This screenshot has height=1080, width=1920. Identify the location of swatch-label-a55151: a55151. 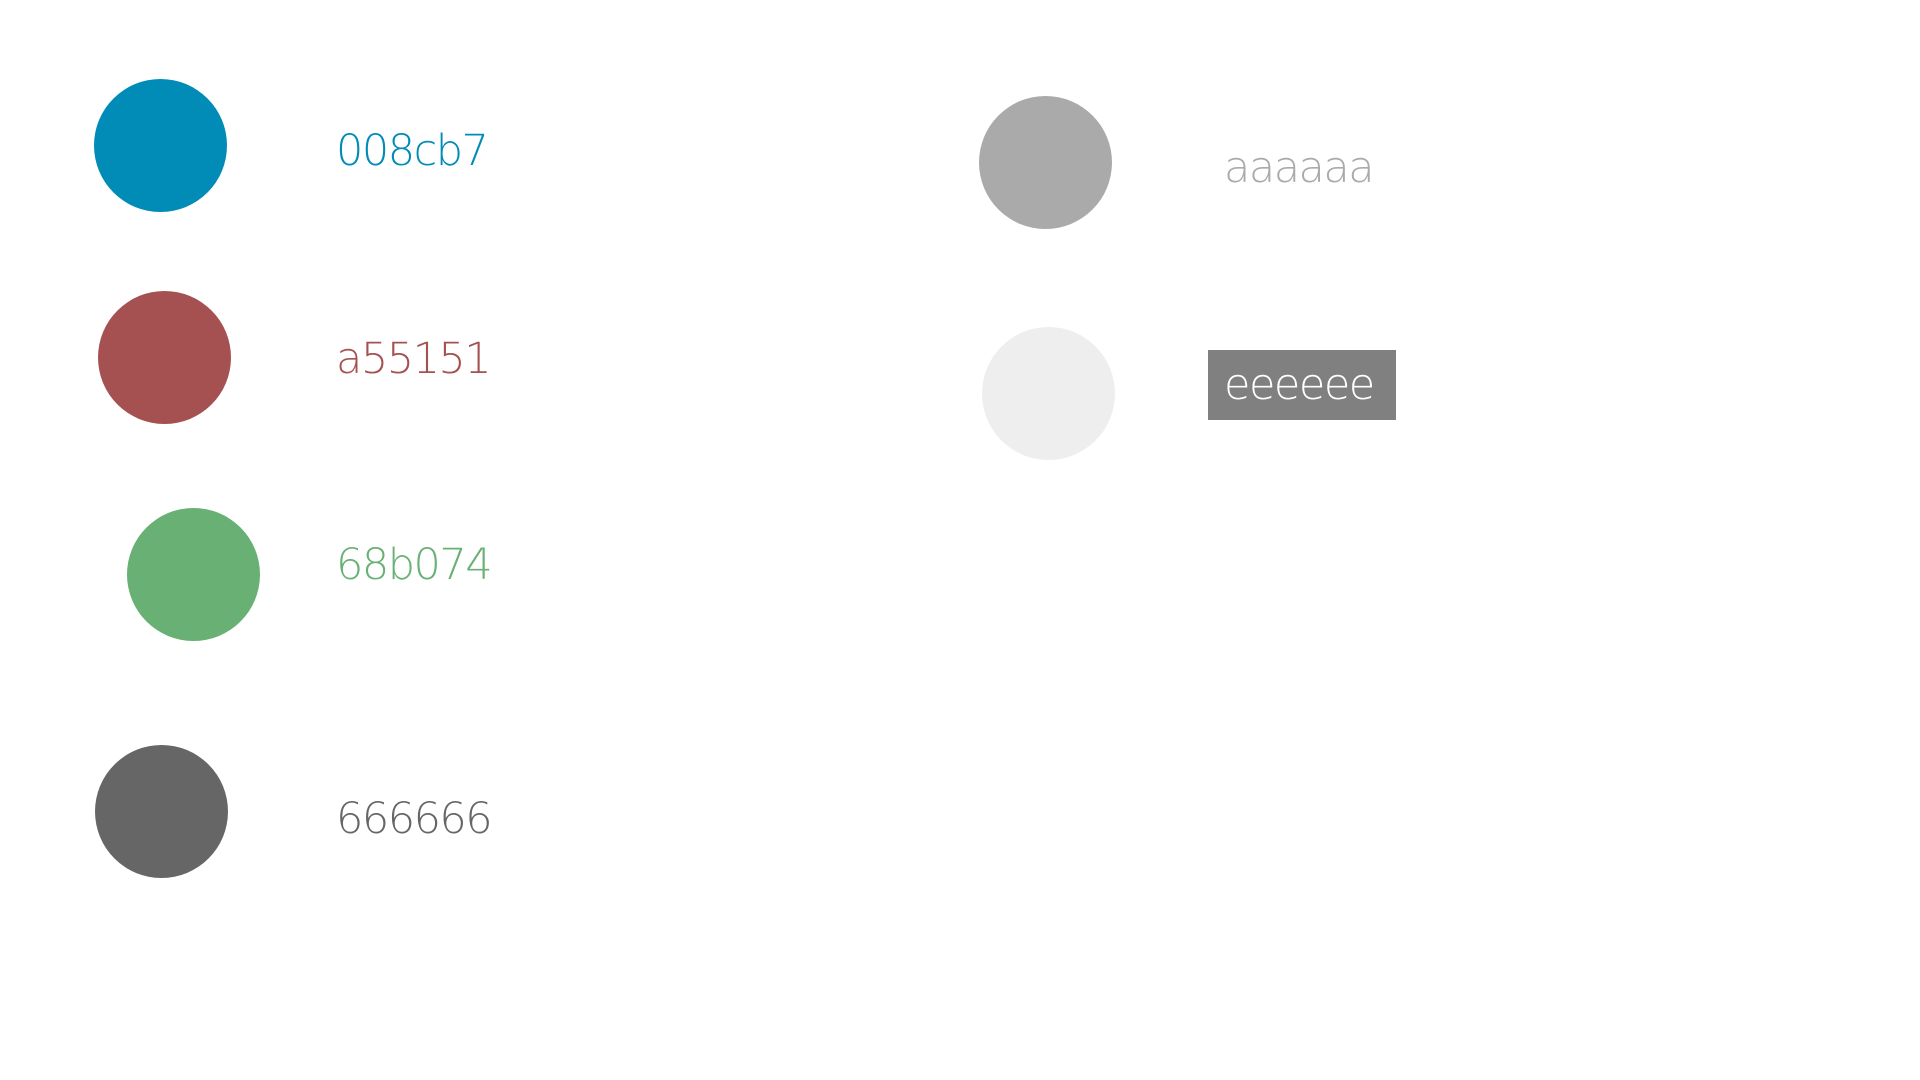
(414, 359).